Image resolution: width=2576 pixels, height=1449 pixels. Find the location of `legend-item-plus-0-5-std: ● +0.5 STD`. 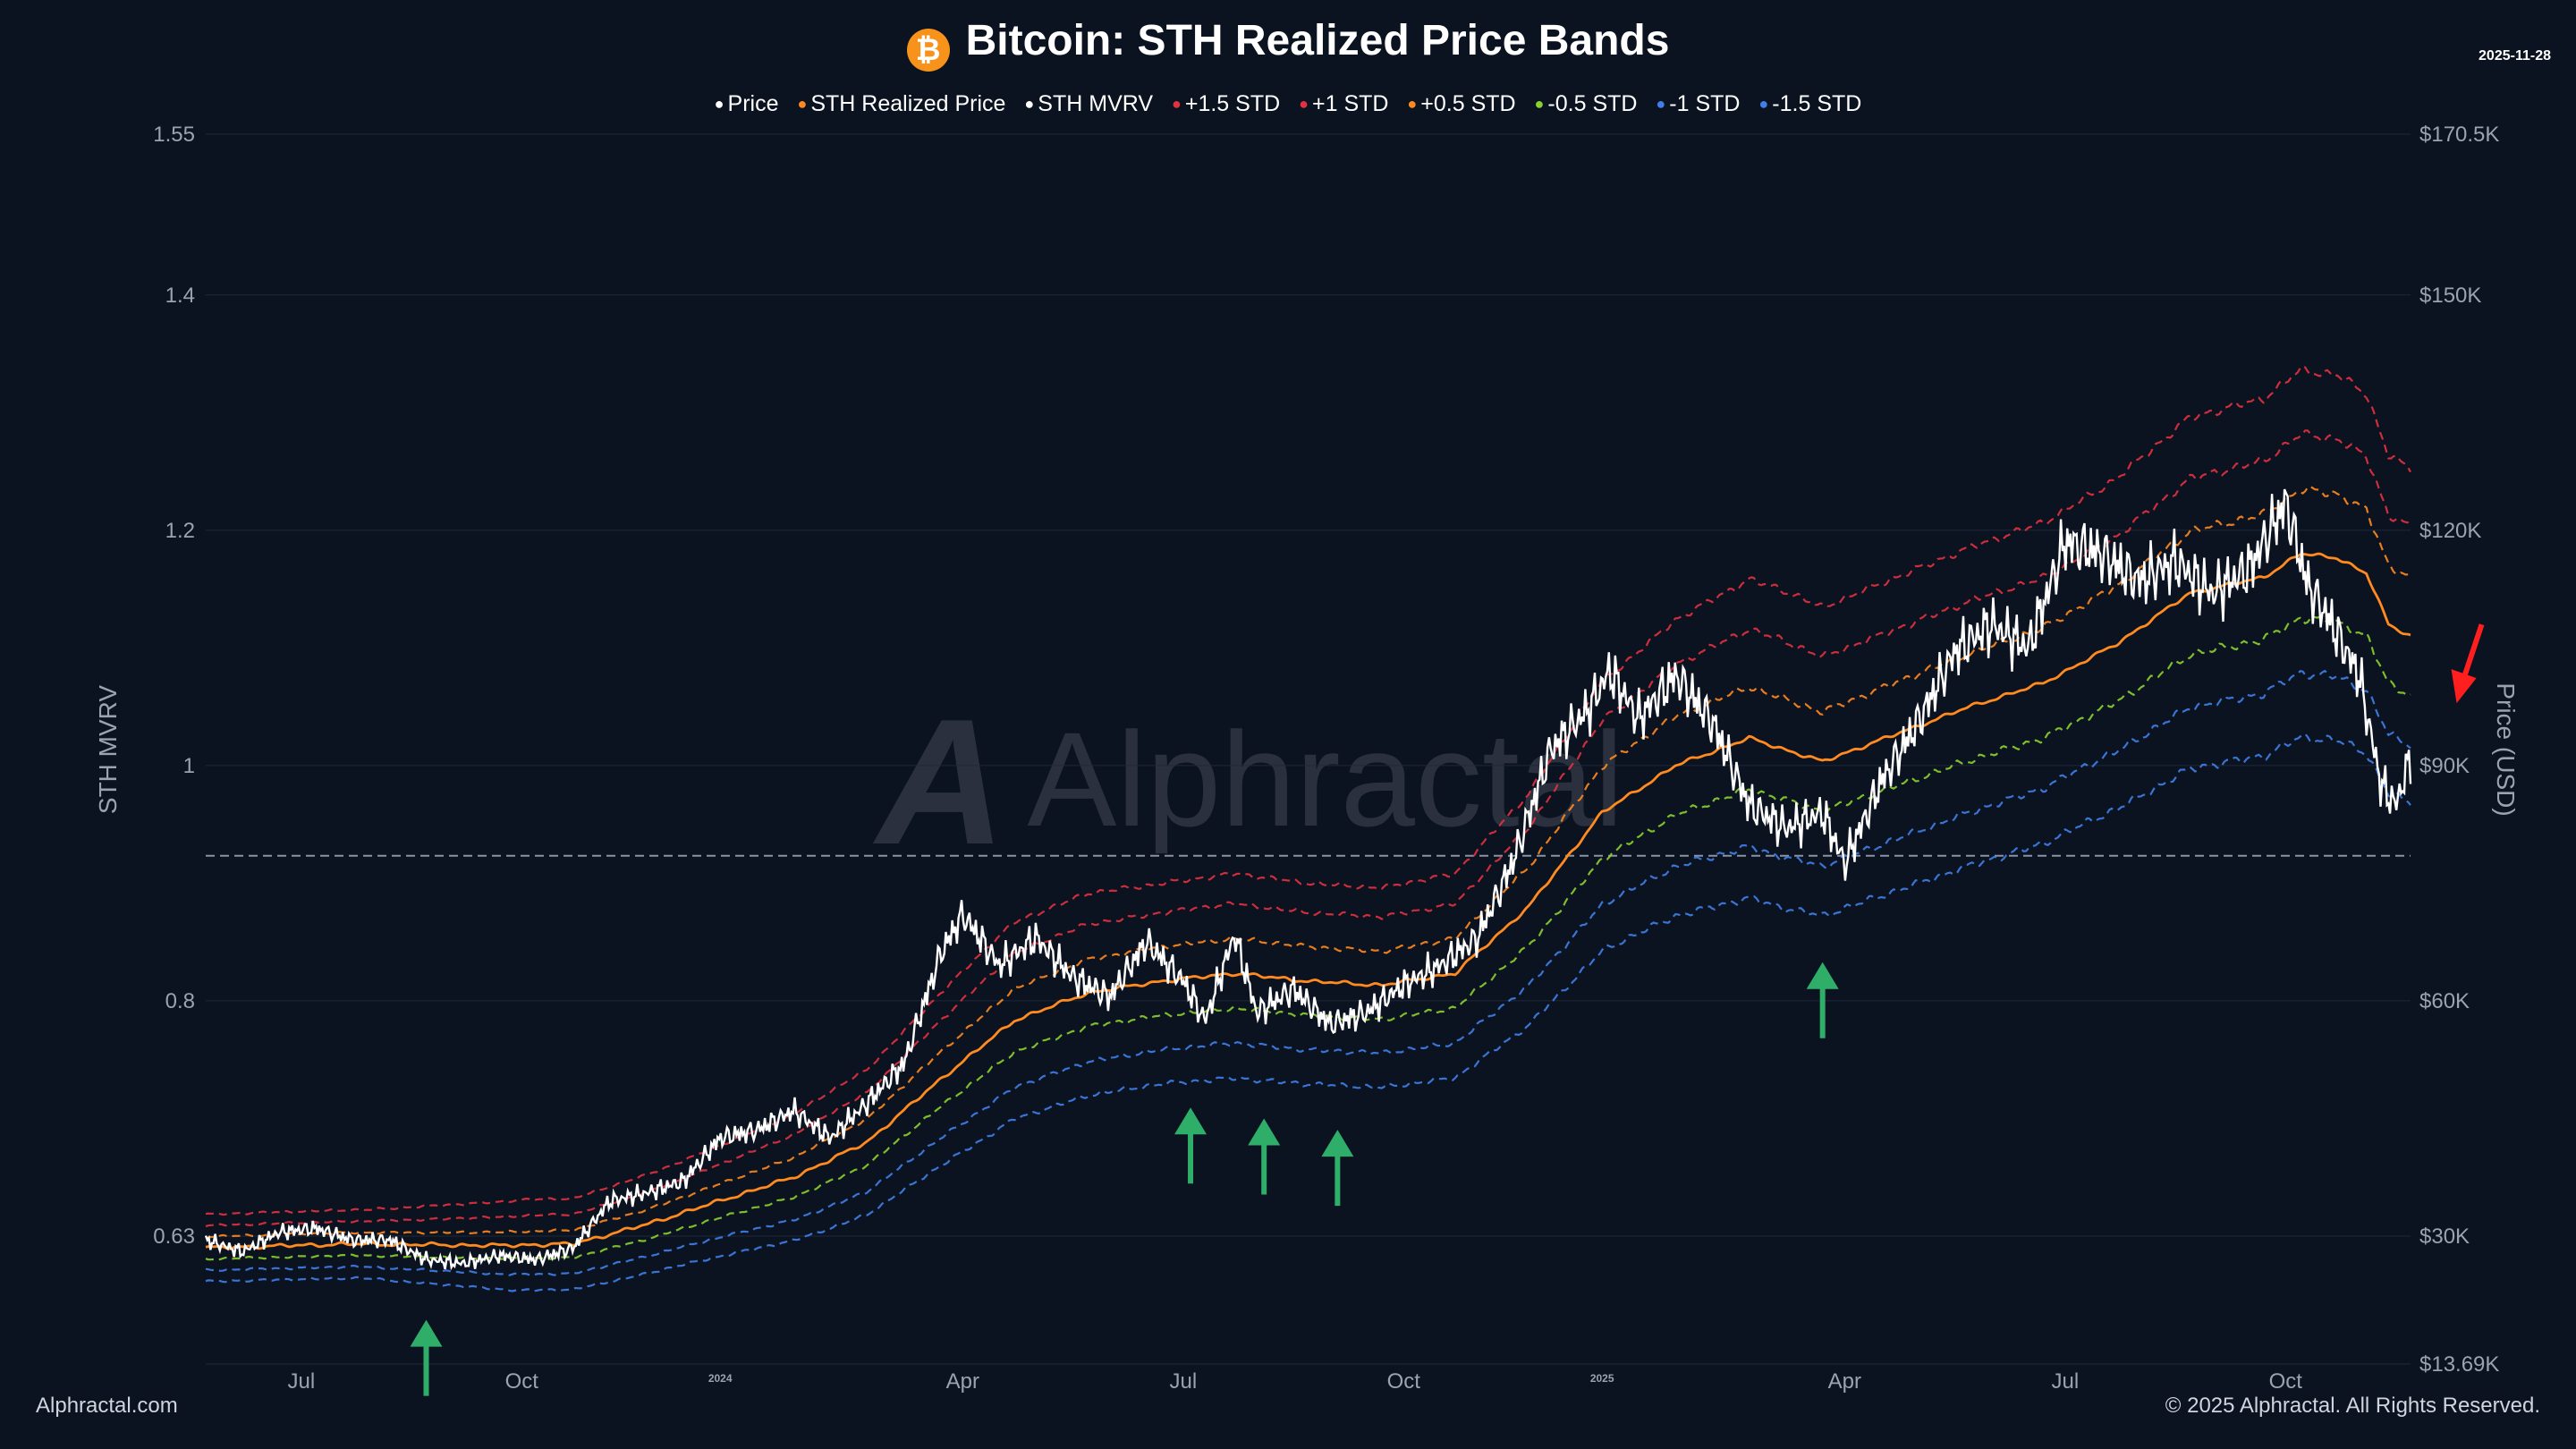

legend-item-plus-0-5-std: ● +0.5 STD is located at coordinates (1461, 103).